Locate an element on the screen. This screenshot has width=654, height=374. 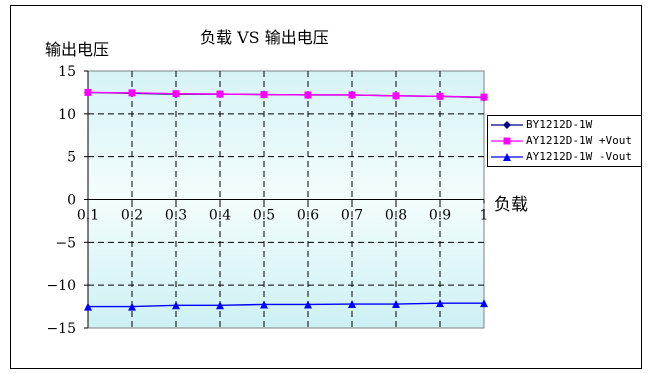
x-tick-label: 1 is located at coordinates (484, 216).